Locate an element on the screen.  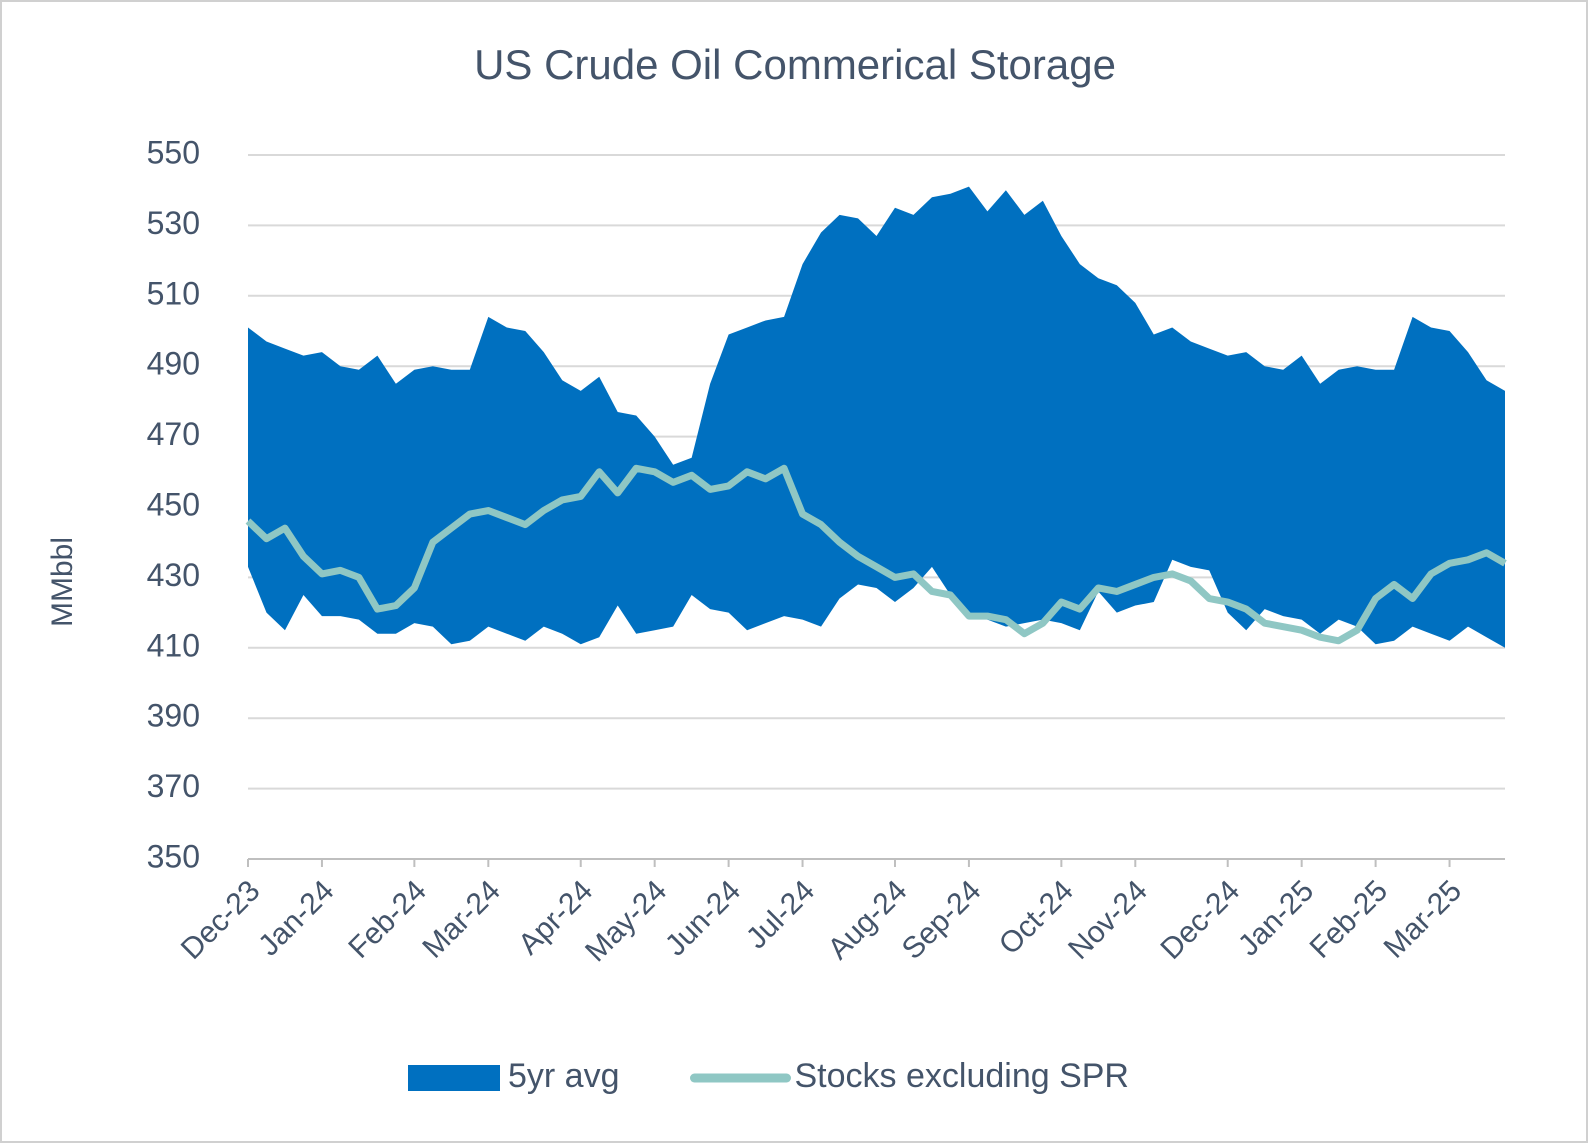
y-tick-label: 550 is located at coordinates (173, 152).